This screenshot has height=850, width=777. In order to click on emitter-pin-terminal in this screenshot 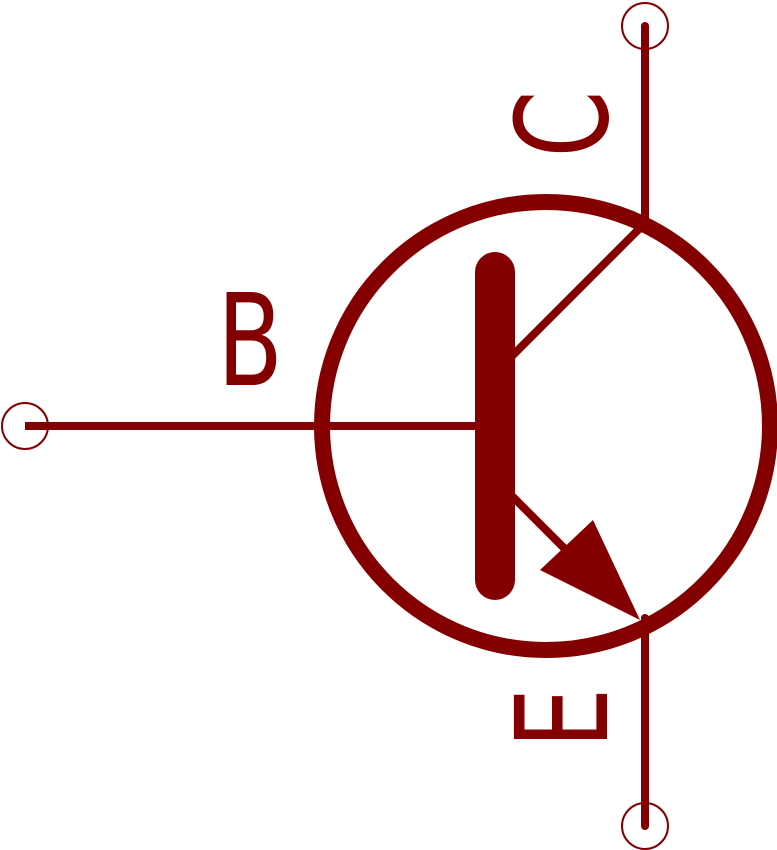, I will do `click(645, 826)`.